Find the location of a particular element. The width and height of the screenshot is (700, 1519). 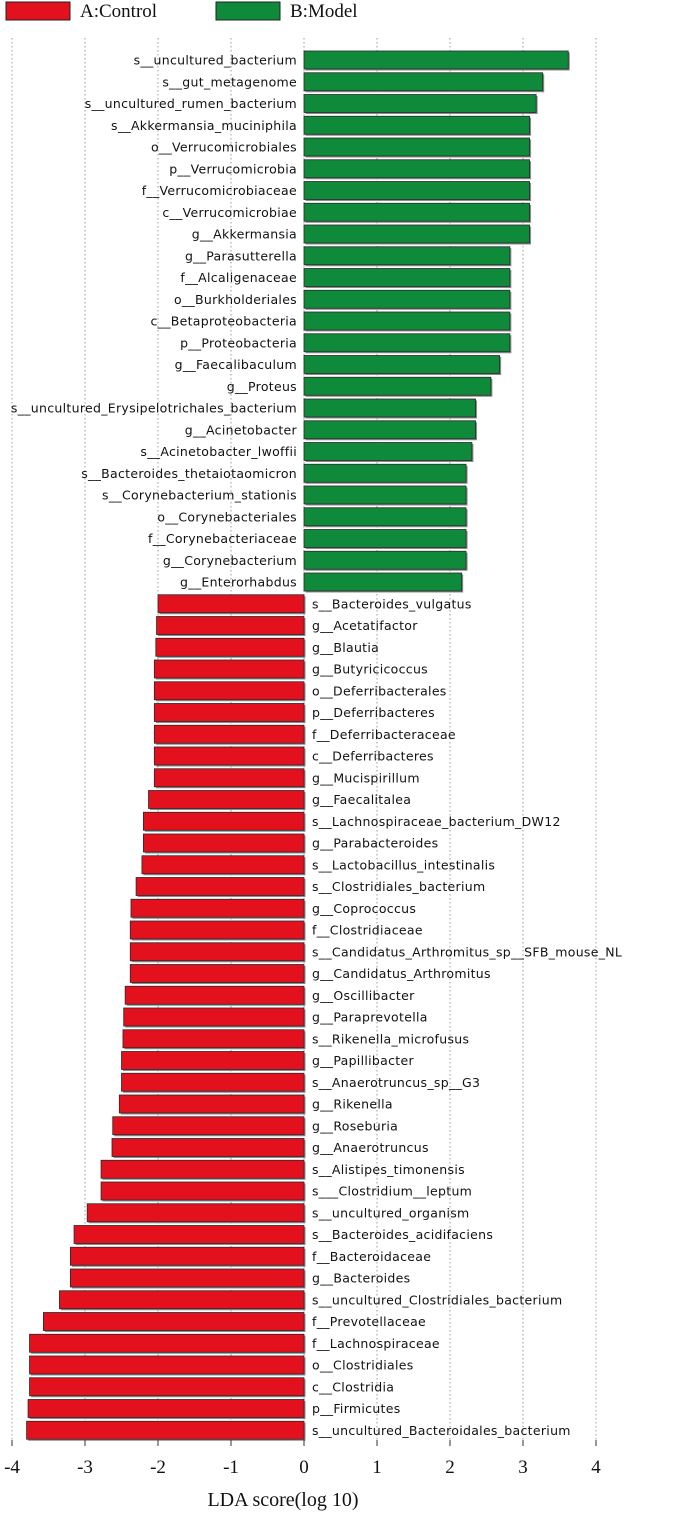

x-axis-title: LDA score(log 10) is located at coordinates (282, 1500).